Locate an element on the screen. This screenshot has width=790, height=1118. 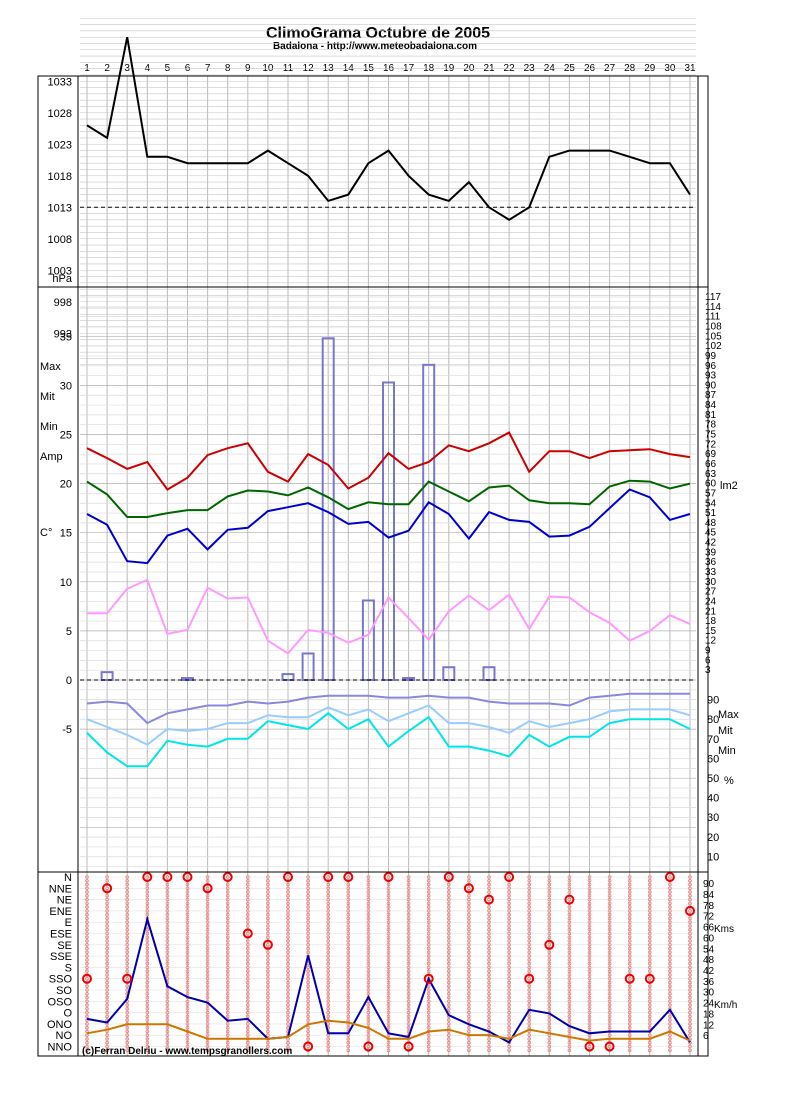
humidity-line-mit is located at coordinates (388, 725).